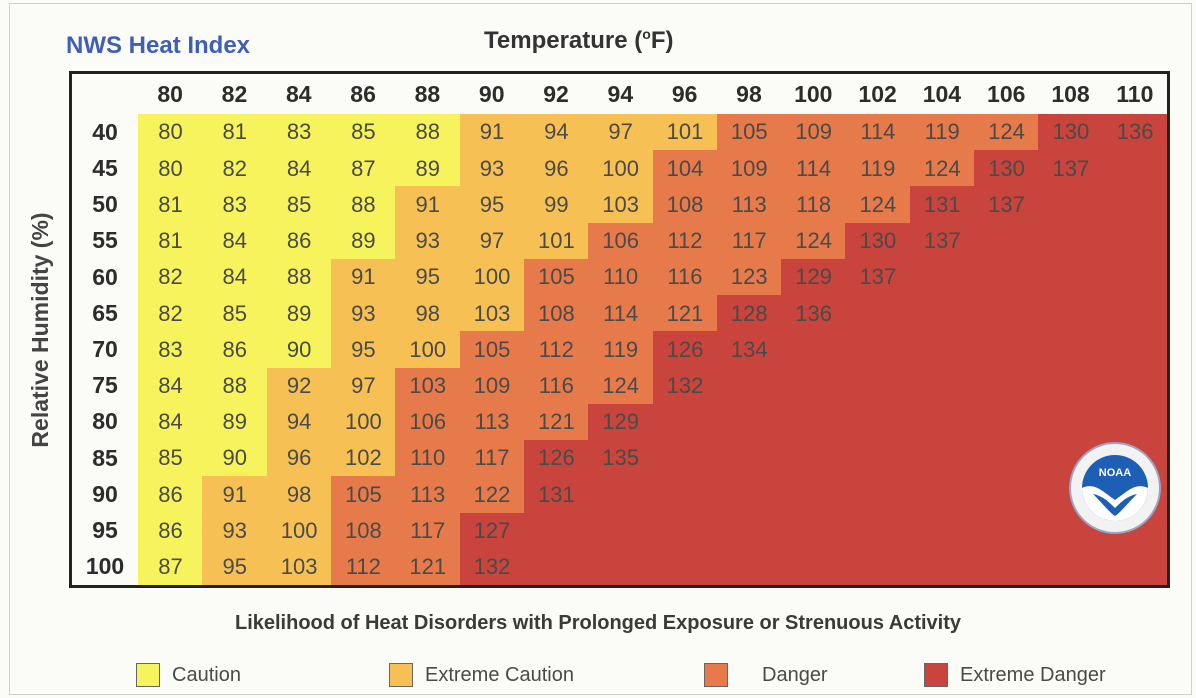 This screenshot has height=698, width=1196. What do you see at coordinates (428, 169) in the screenshot?
I see `heat-index-cell-45-88: 89` at bounding box center [428, 169].